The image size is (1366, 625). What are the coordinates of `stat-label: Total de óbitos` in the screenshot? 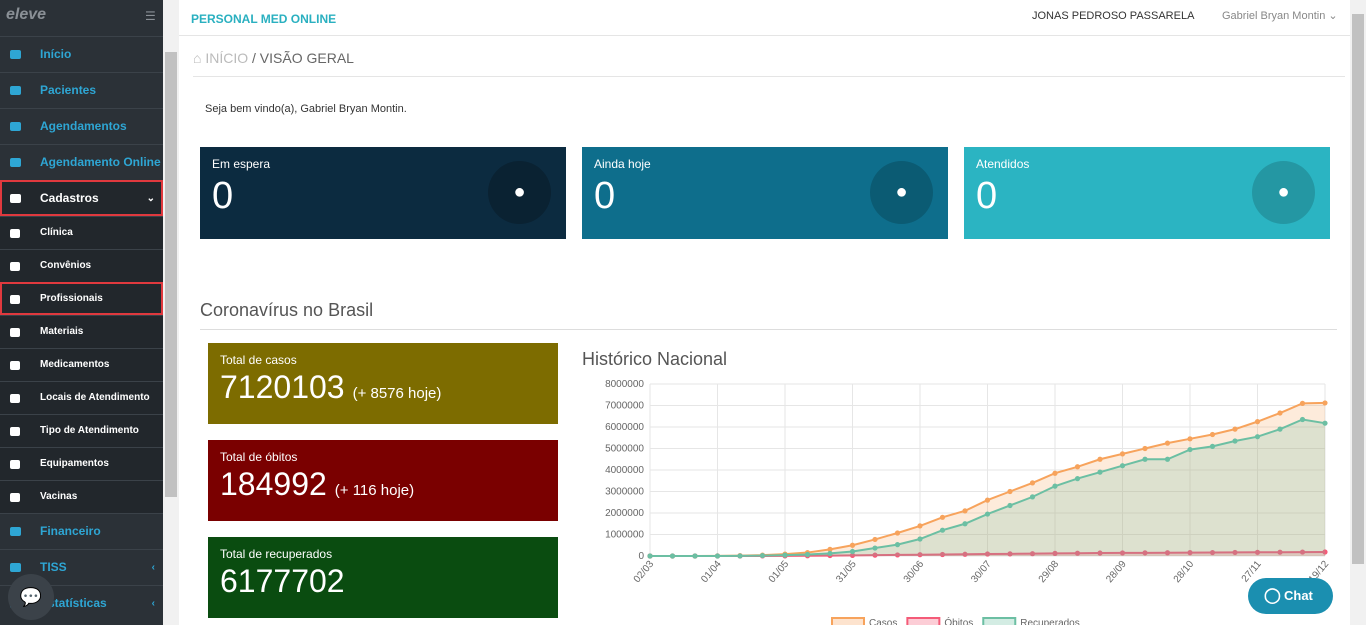 It's located at (259, 457).